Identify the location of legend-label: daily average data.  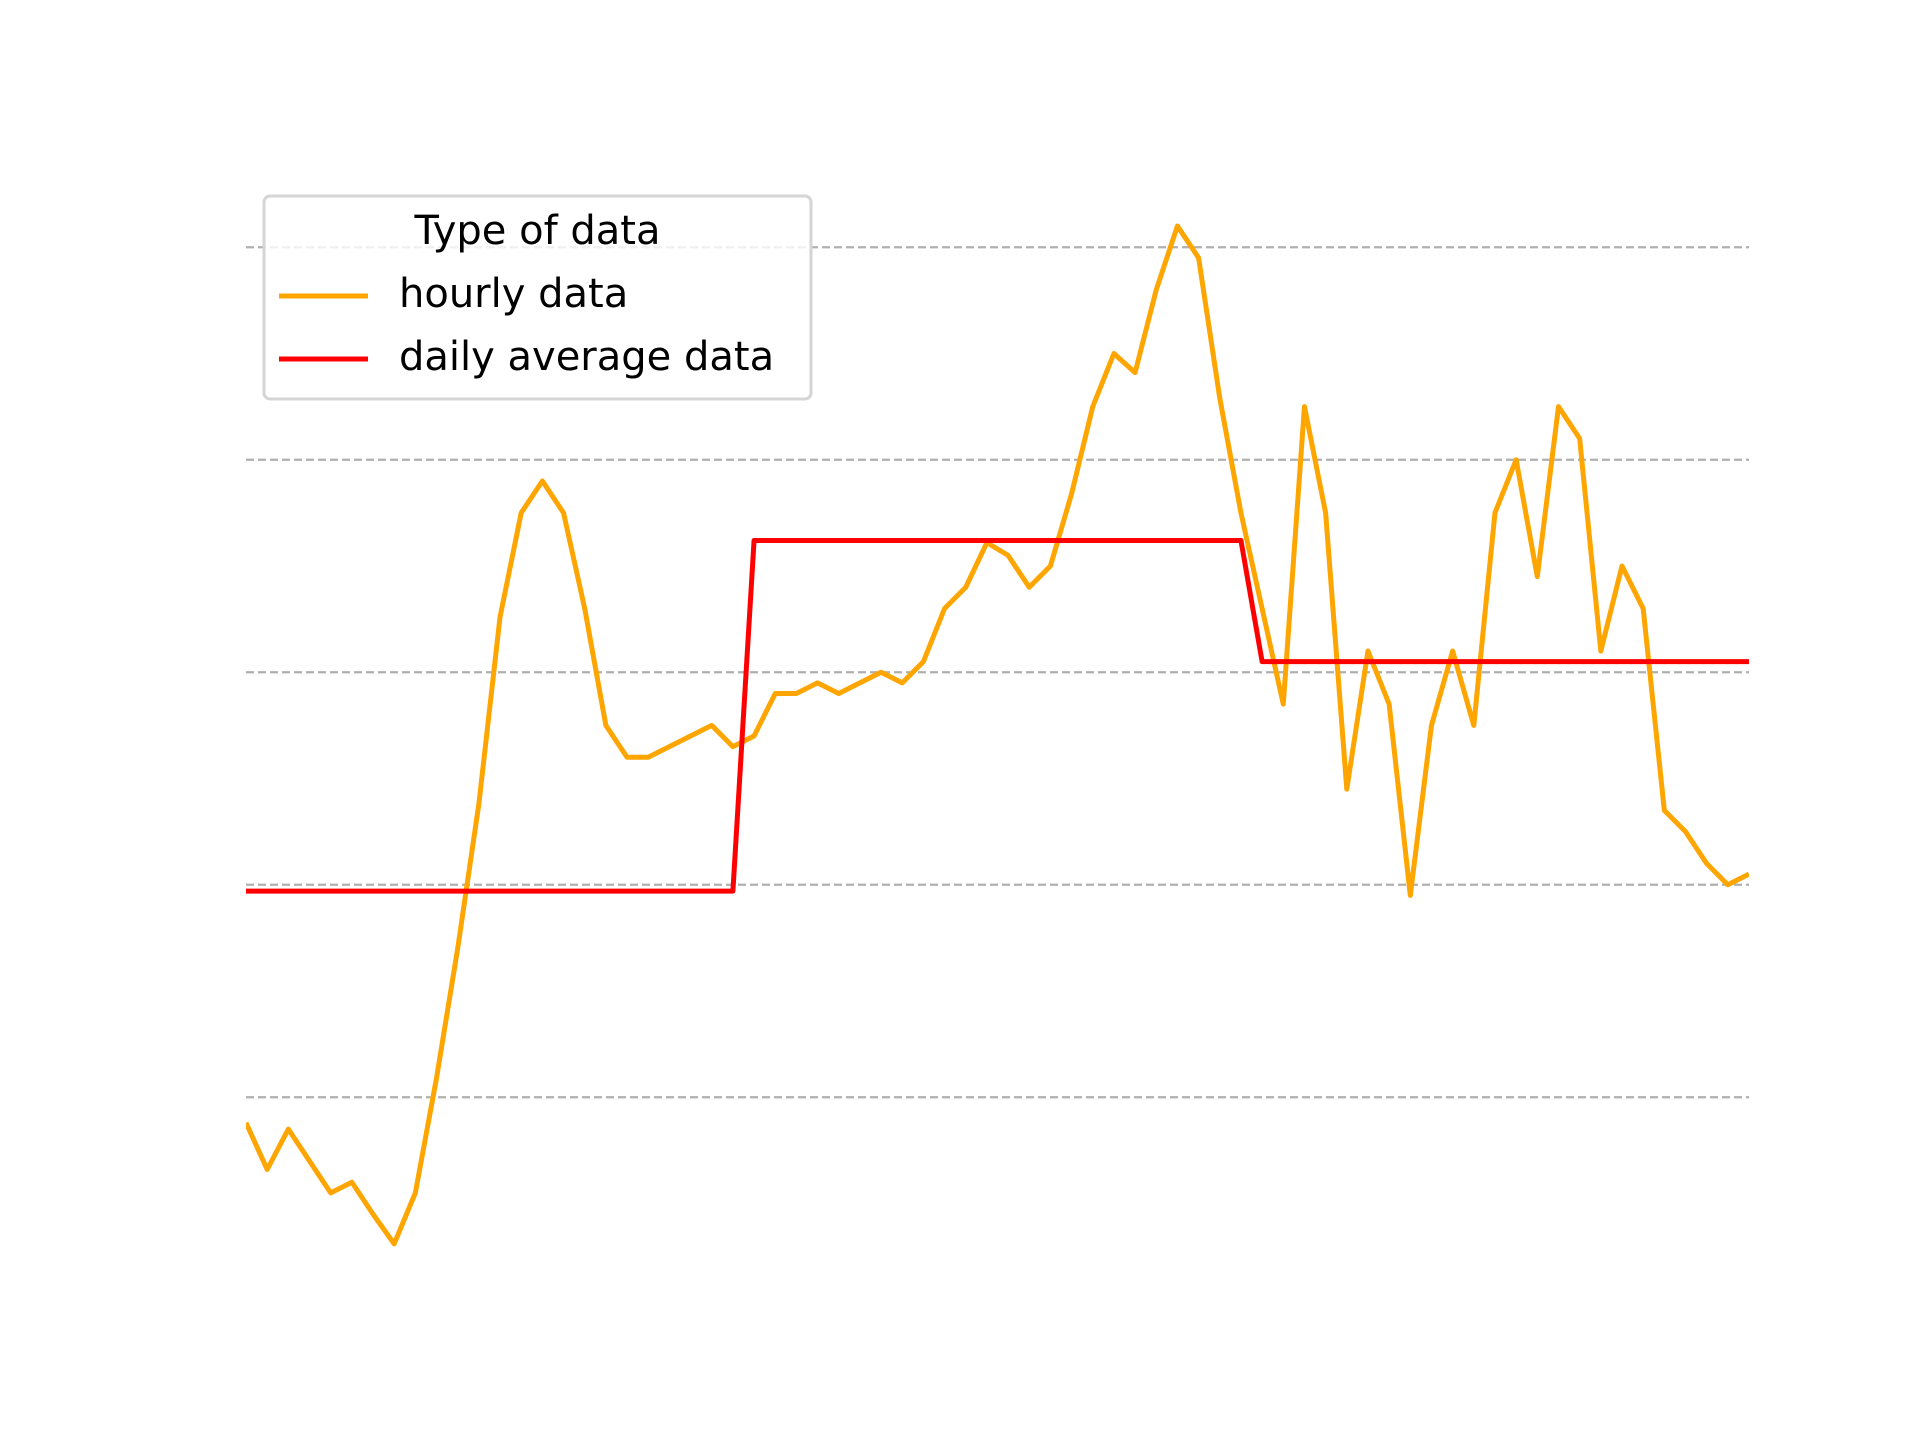
(586, 357).